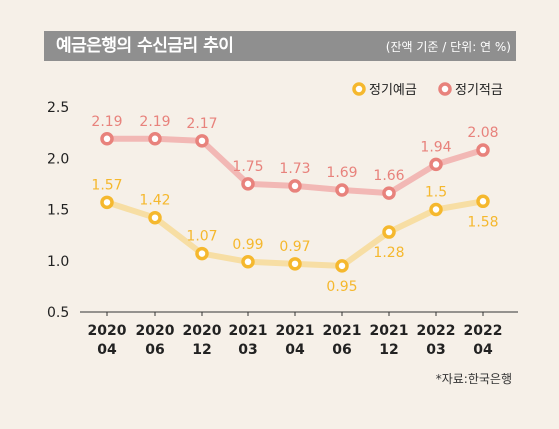  I want to click on savings-data-label: 1.73, so click(294, 169).